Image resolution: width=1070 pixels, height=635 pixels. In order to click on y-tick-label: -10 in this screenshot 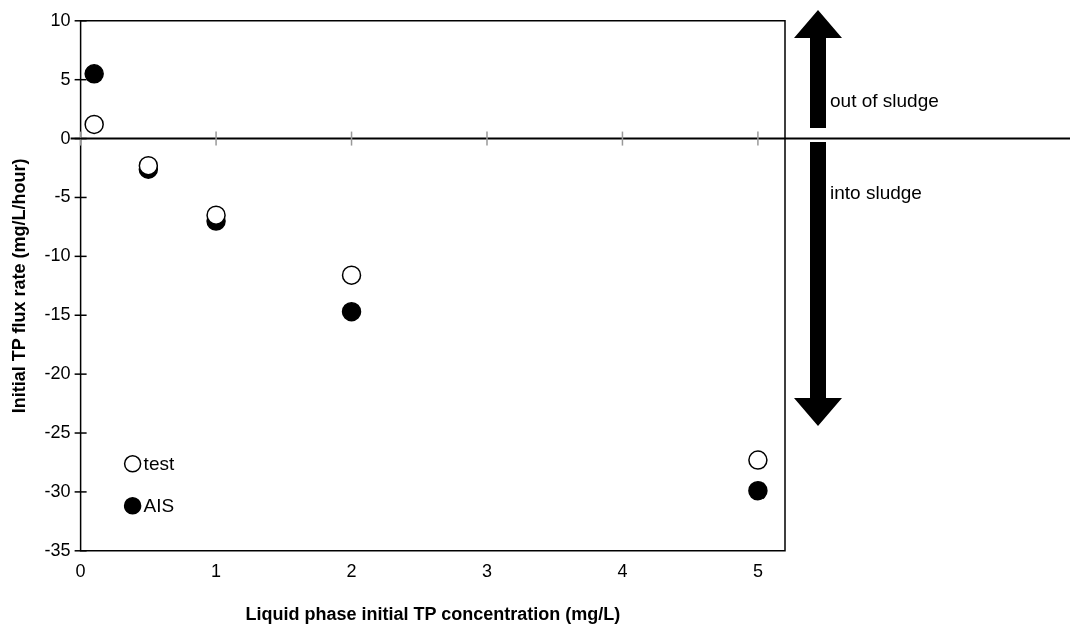, I will do `click(57, 255)`.